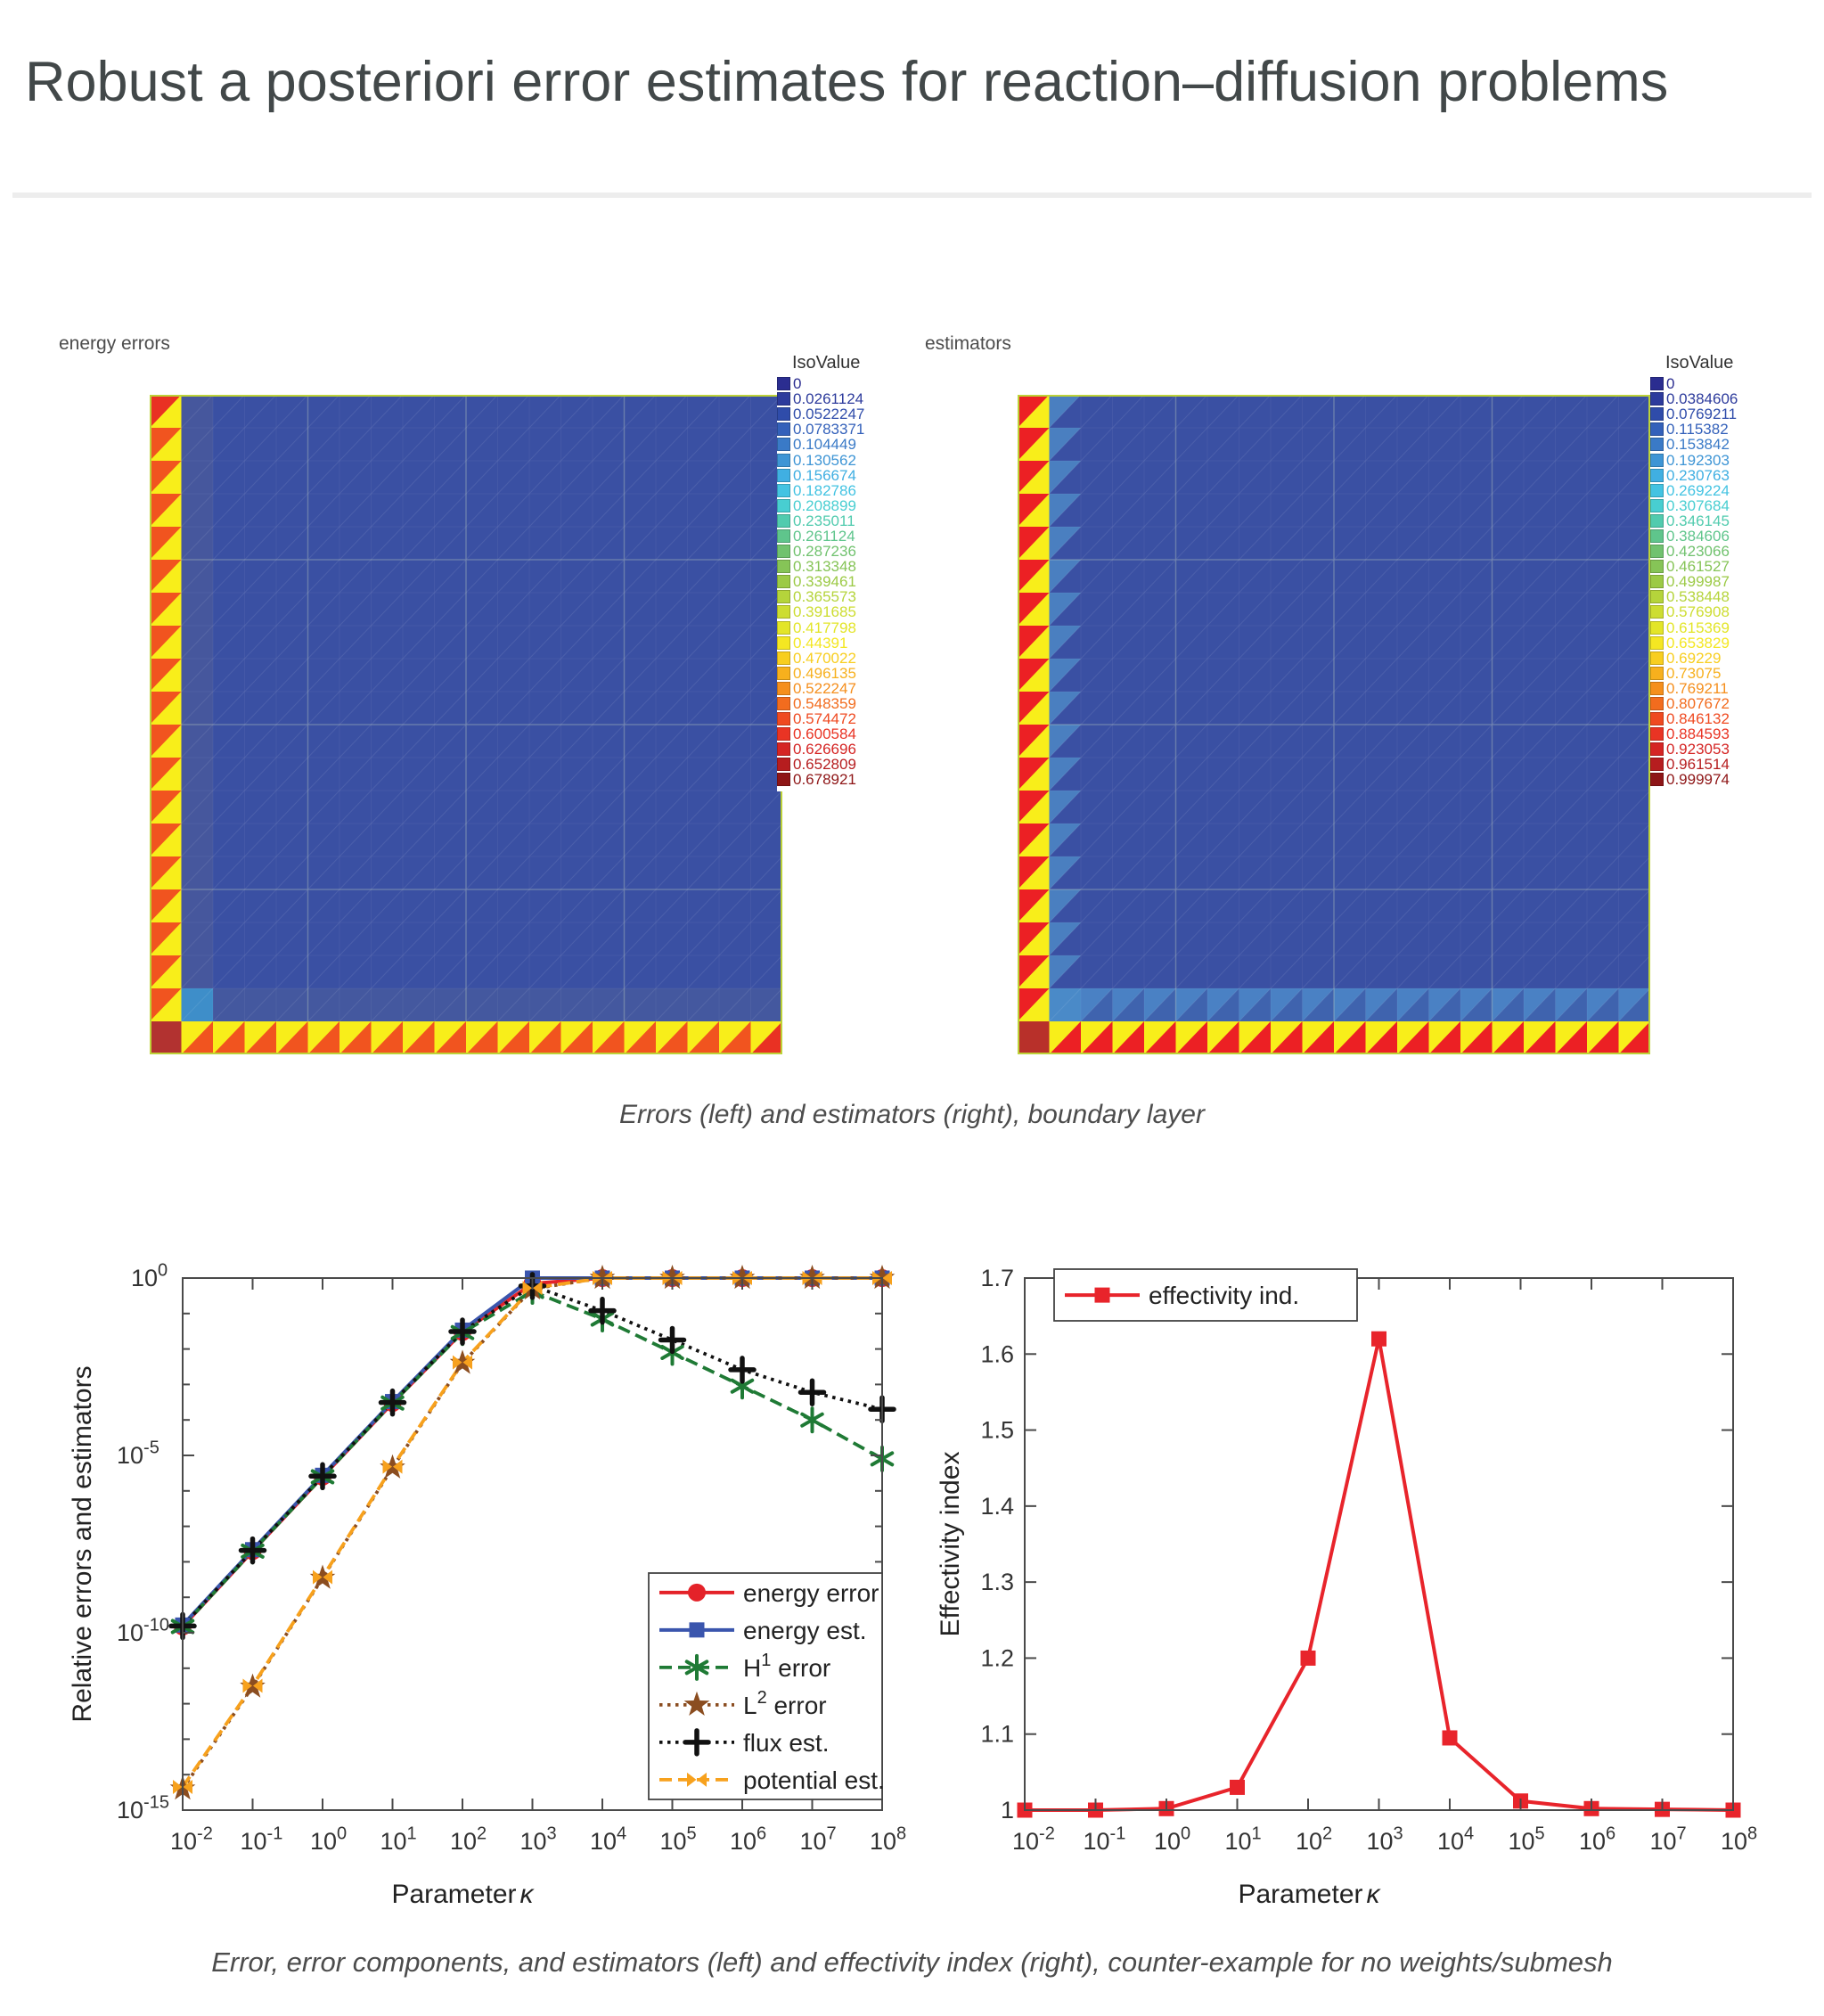  What do you see at coordinates (826, 363) in the screenshot?
I see `iso-legend-title: IsoValue` at bounding box center [826, 363].